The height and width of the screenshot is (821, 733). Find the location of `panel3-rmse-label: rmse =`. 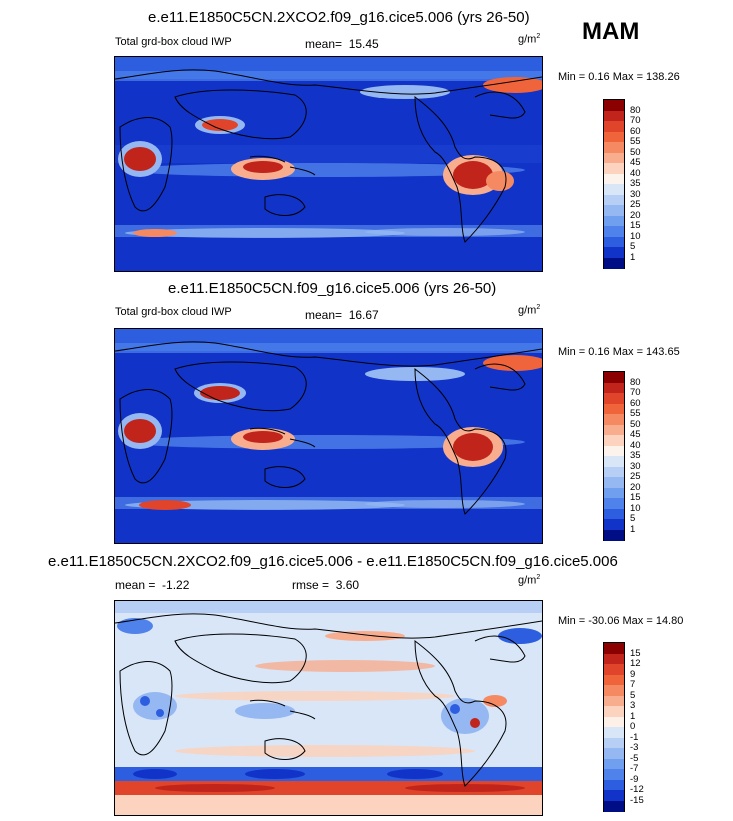

panel3-rmse-label: rmse = is located at coordinates (311, 585).